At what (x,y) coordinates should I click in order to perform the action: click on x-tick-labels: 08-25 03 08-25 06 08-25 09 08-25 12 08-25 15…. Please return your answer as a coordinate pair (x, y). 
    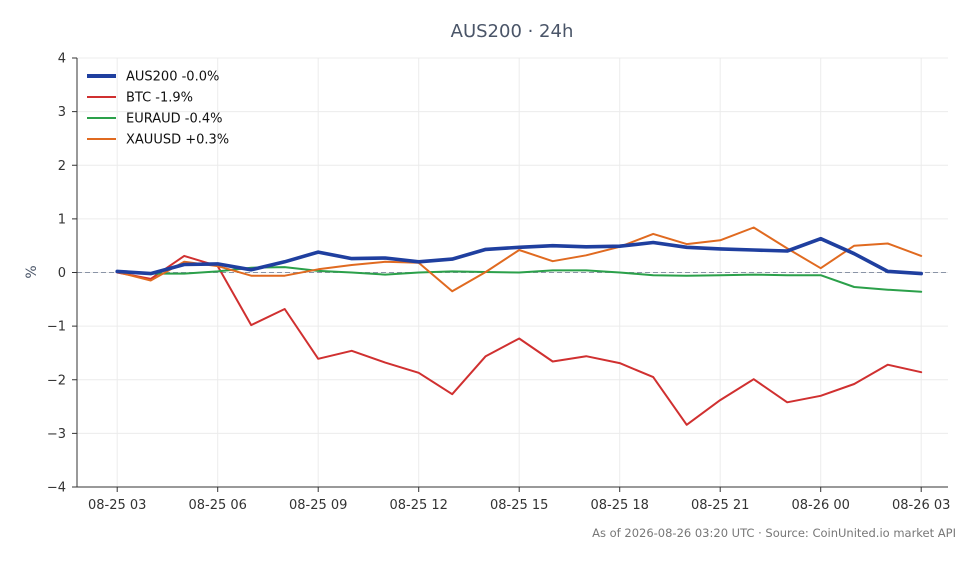
    Looking at the image, I should click on (519, 505).